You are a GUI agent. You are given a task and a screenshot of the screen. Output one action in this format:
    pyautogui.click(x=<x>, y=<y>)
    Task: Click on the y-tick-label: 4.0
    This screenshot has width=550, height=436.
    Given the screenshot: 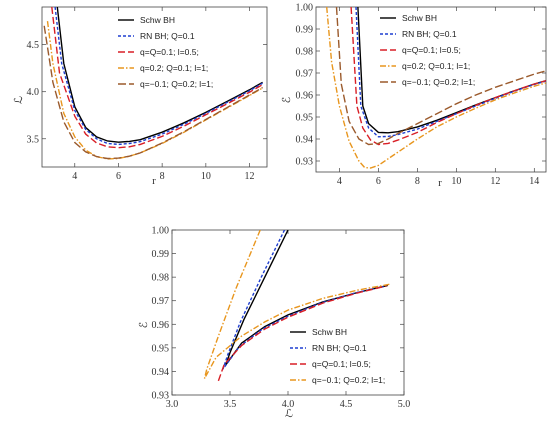 What is the action you would take?
    pyautogui.click(x=33, y=92)
    